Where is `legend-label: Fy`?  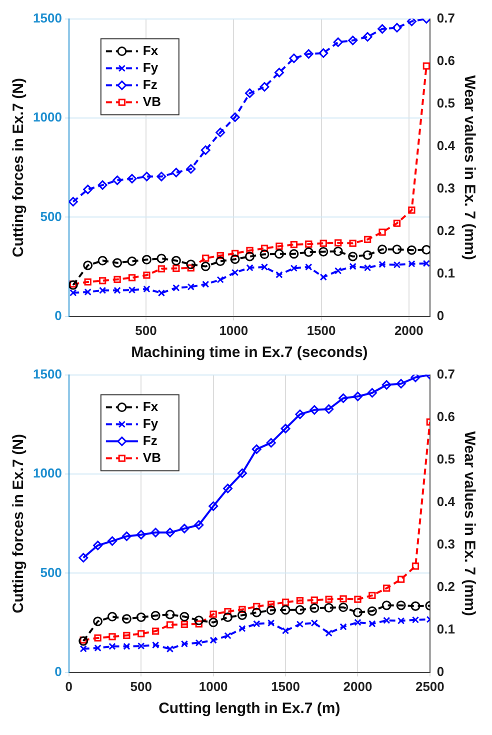 legend-label: Fy is located at coordinates (150, 423).